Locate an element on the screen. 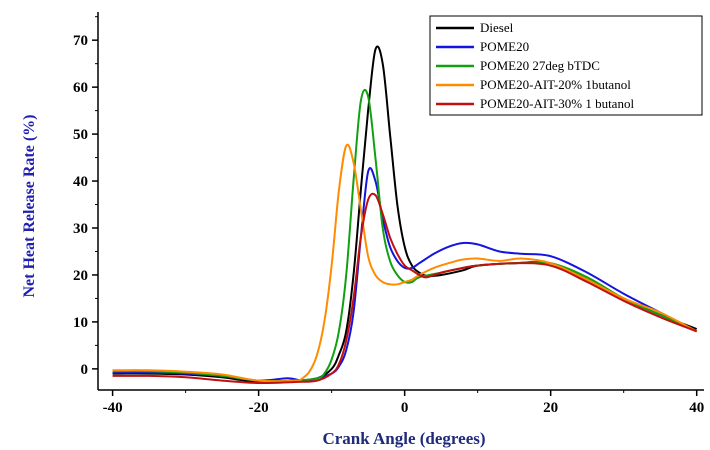 This screenshot has width=710, height=450. x-tick-label: 40 is located at coordinates (696, 408).